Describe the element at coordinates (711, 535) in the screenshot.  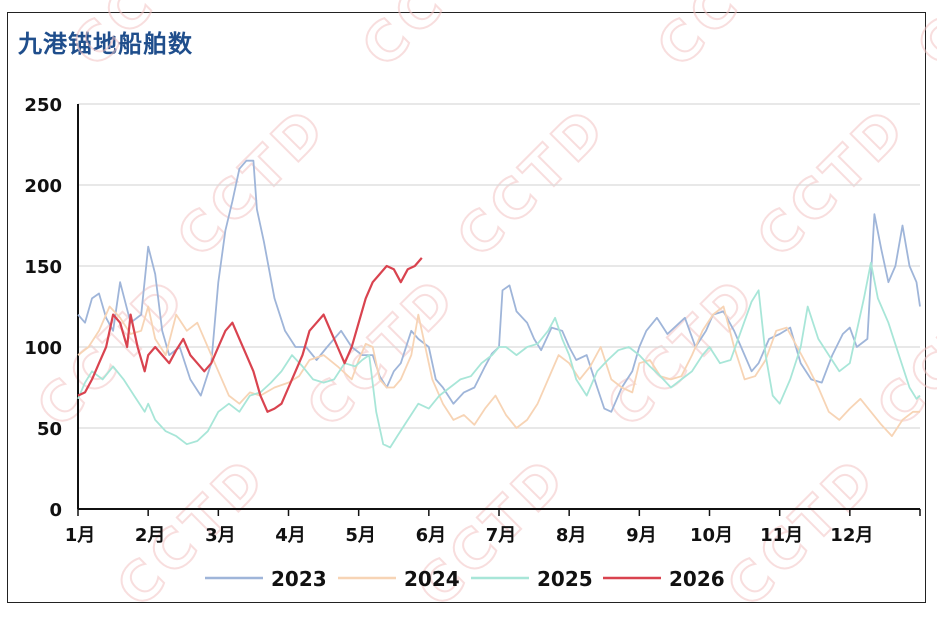
I see `x-tick-label: 10月` at that location.